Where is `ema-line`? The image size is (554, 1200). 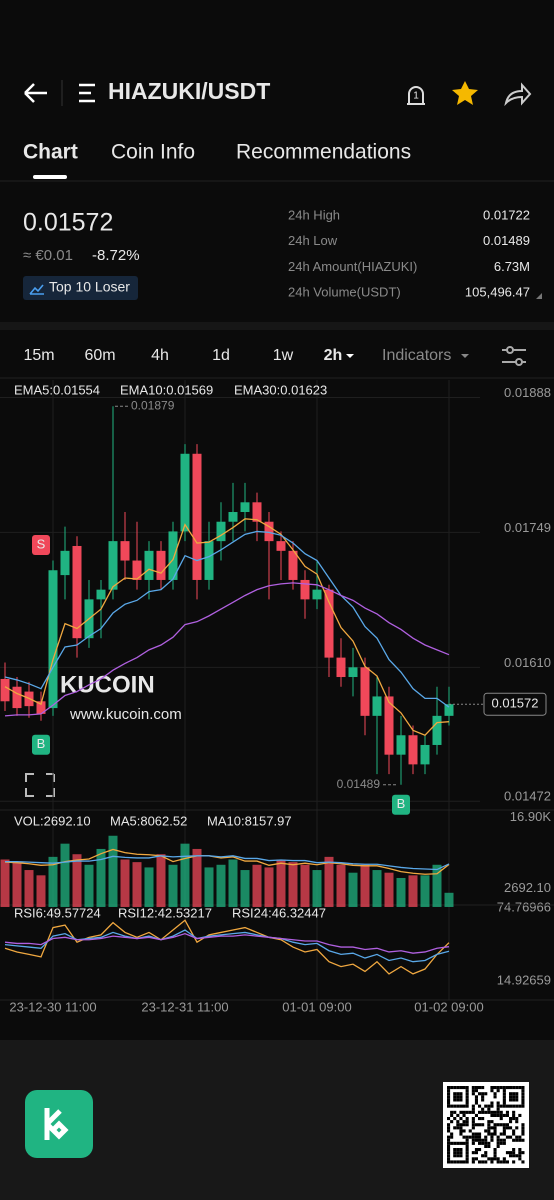 ema-line is located at coordinates (227, 649).